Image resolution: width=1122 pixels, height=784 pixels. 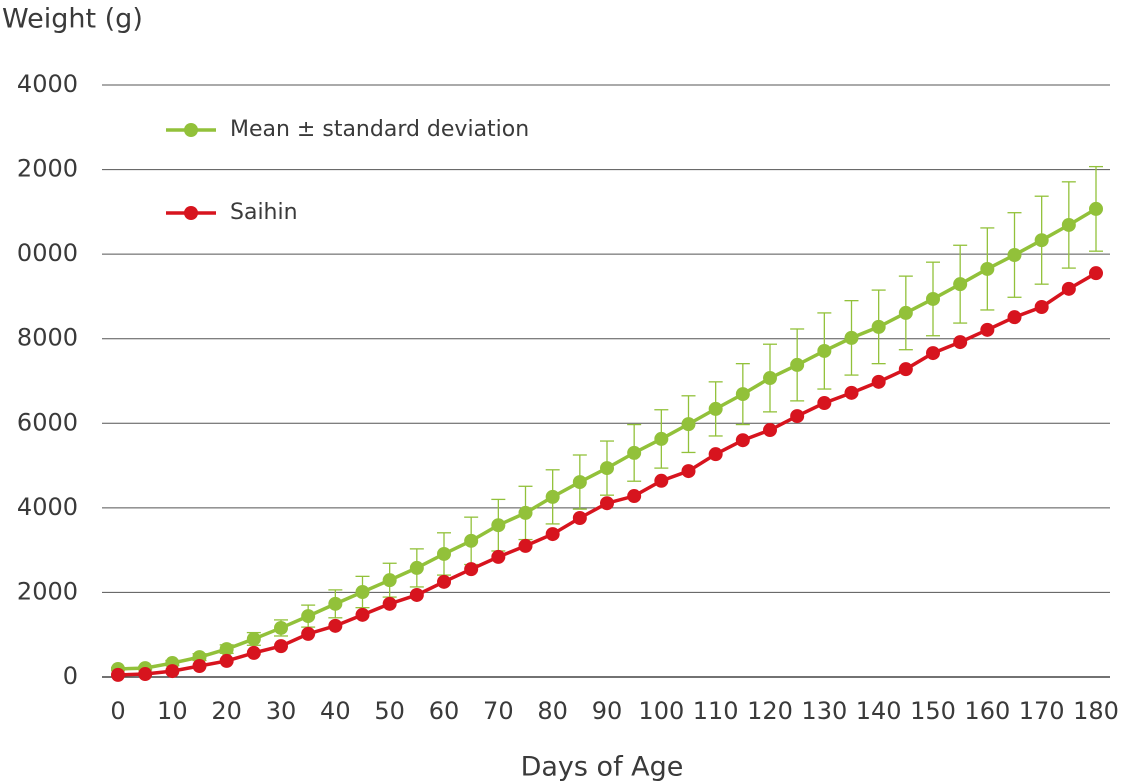 What do you see at coordinates (1042, 711) in the screenshot?
I see `x-tick-label: 170` at bounding box center [1042, 711].